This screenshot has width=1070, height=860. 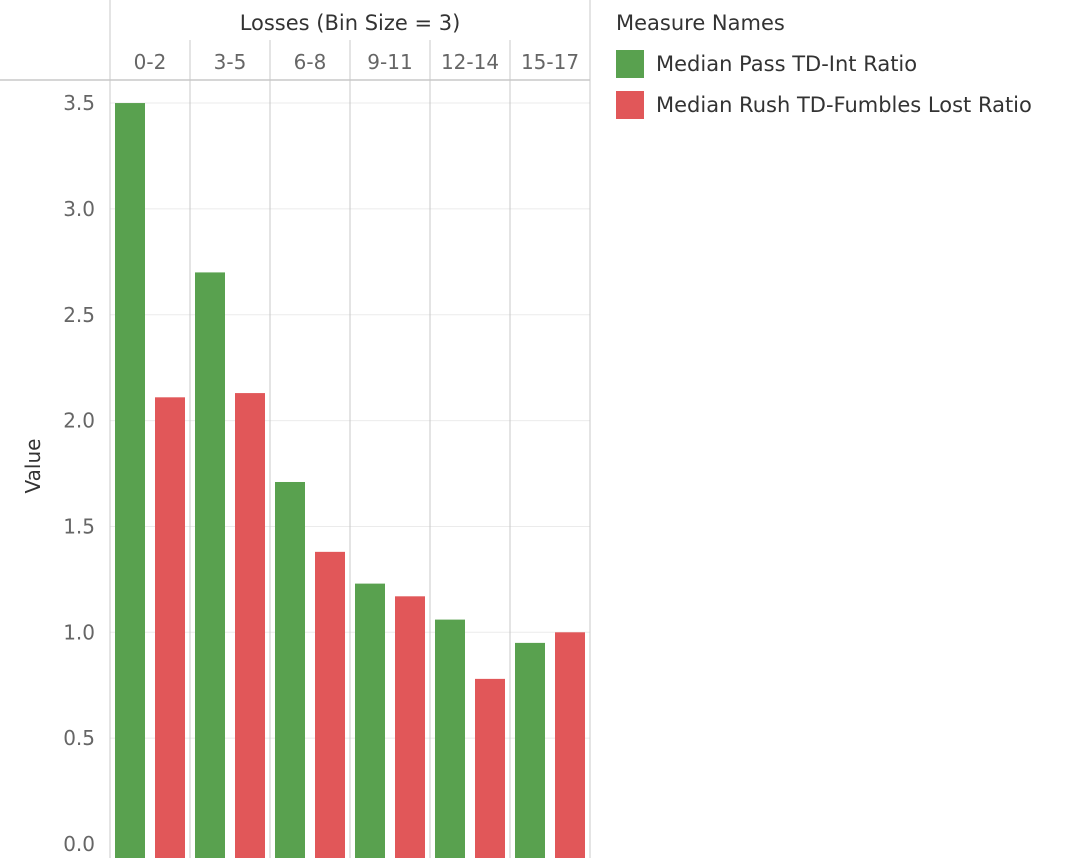 What do you see at coordinates (844, 104) in the screenshot?
I see `legend-label: Median Rush TD-Fumbles Lost Ratio` at bounding box center [844, 104].